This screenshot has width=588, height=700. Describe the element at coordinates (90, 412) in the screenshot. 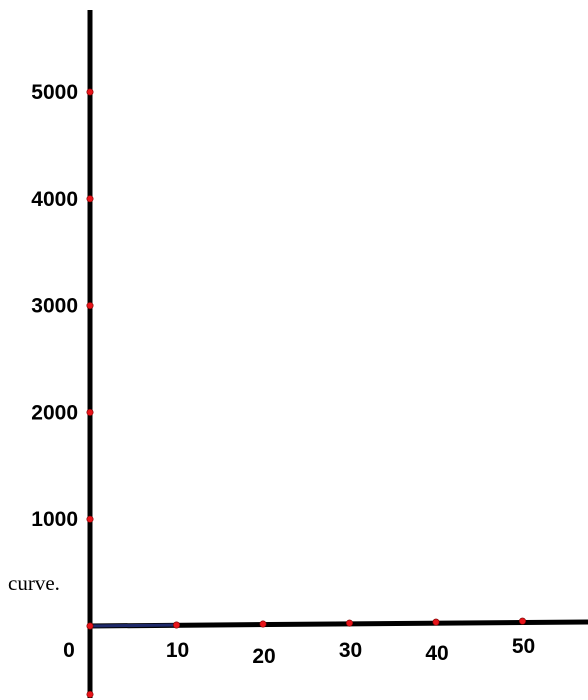

I see `y-tick-marker-2000` at that location.